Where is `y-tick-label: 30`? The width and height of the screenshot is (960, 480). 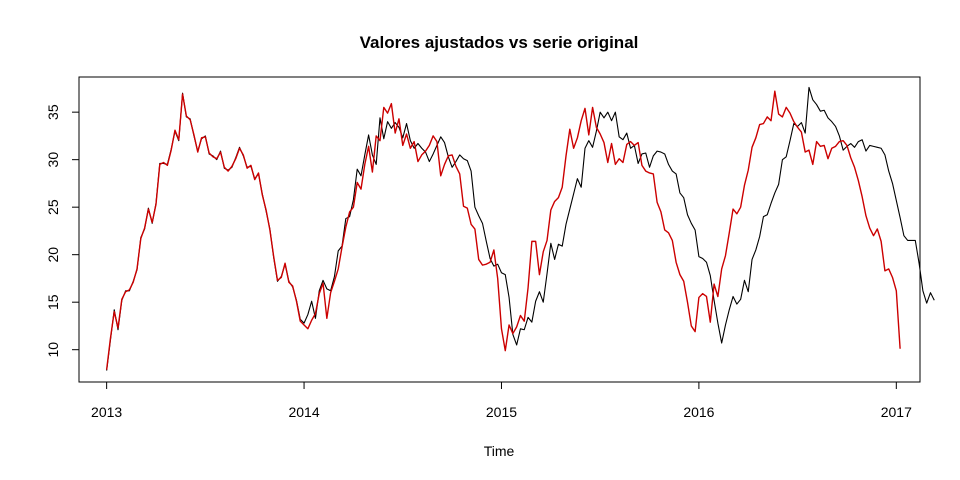 y-tick-label: 30 is located at coordinates (53, 160).